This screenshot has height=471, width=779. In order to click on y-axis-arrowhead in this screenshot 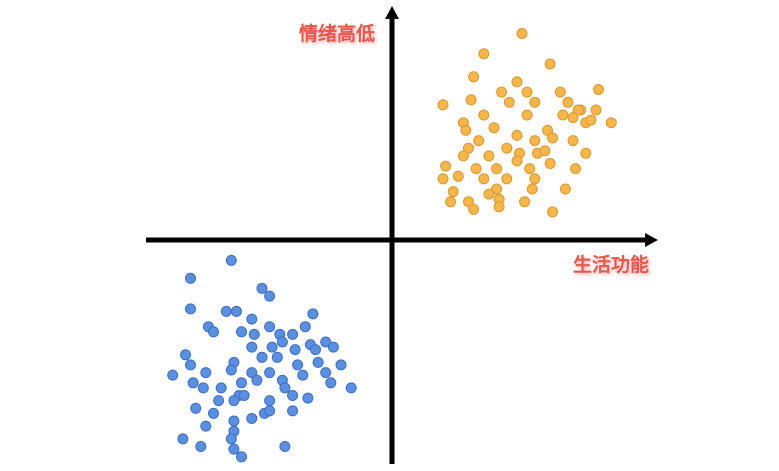, I will do `click(392, 12)`.